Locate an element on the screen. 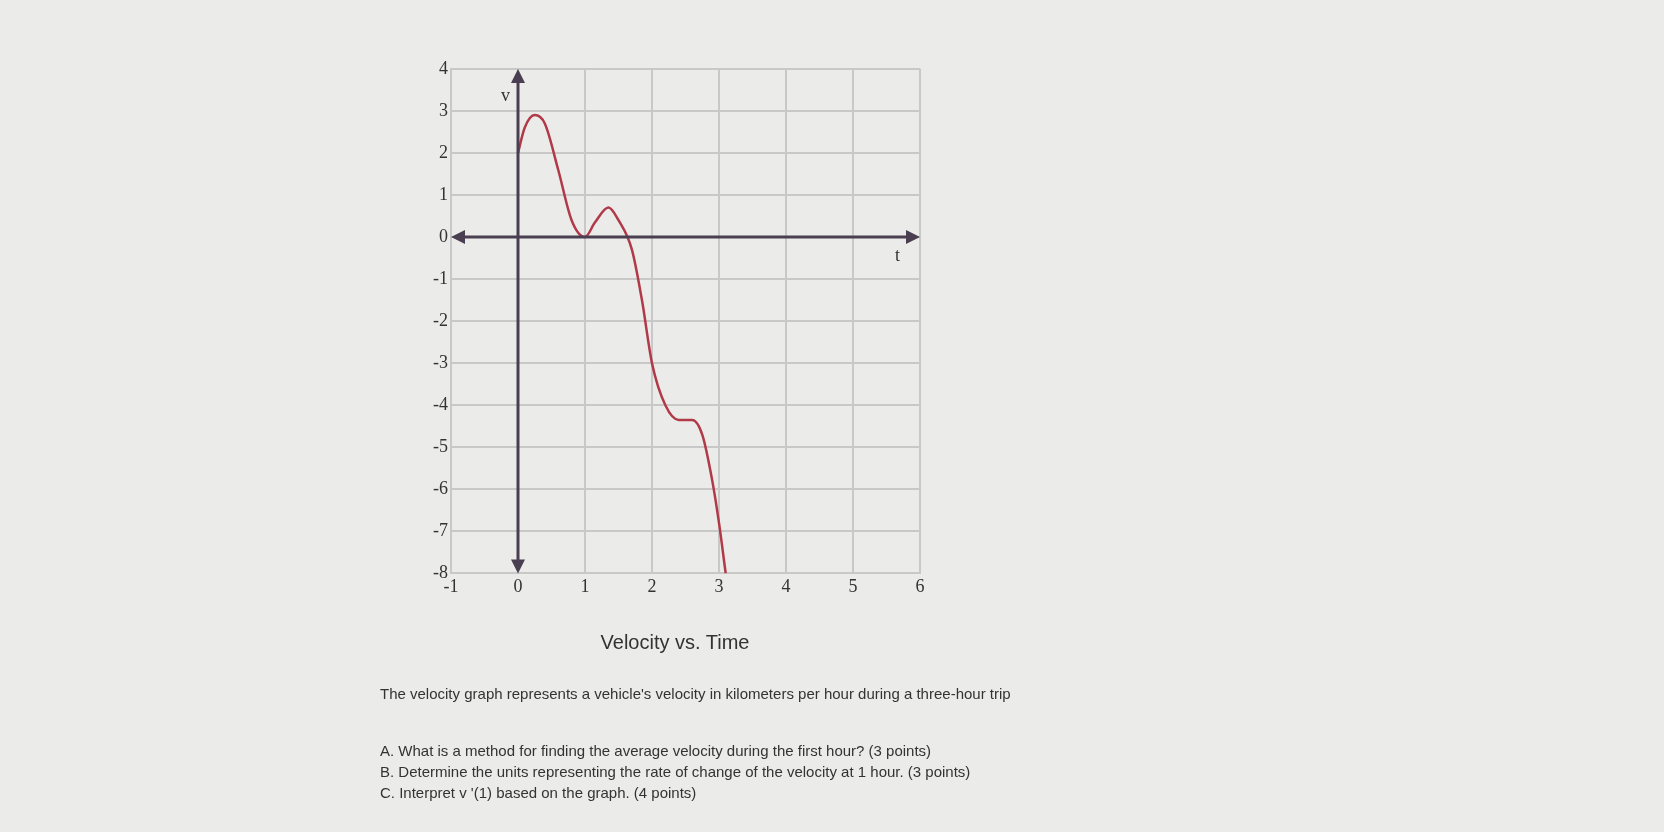  text: A. What is a method for finding the average velocity during the first hour? (3 points) is located at coordinates (656, 750).